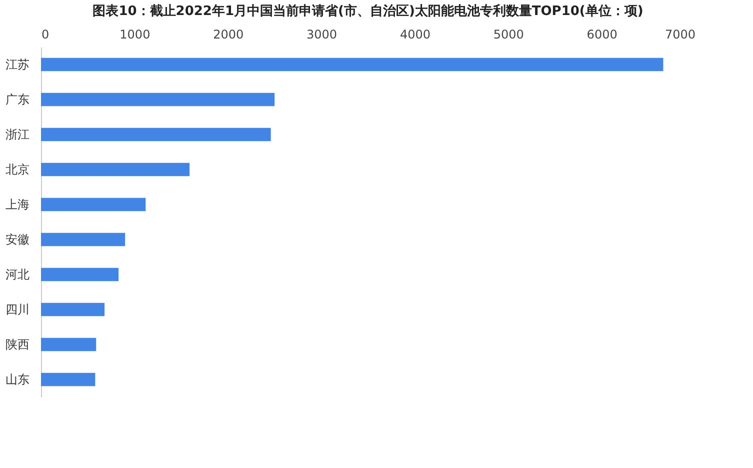 The height and width of the screenshot is (468, 753). Describe the element at coordinates (508, 35) in the screenshot. I see `x-tick-label: 5000` at that location.